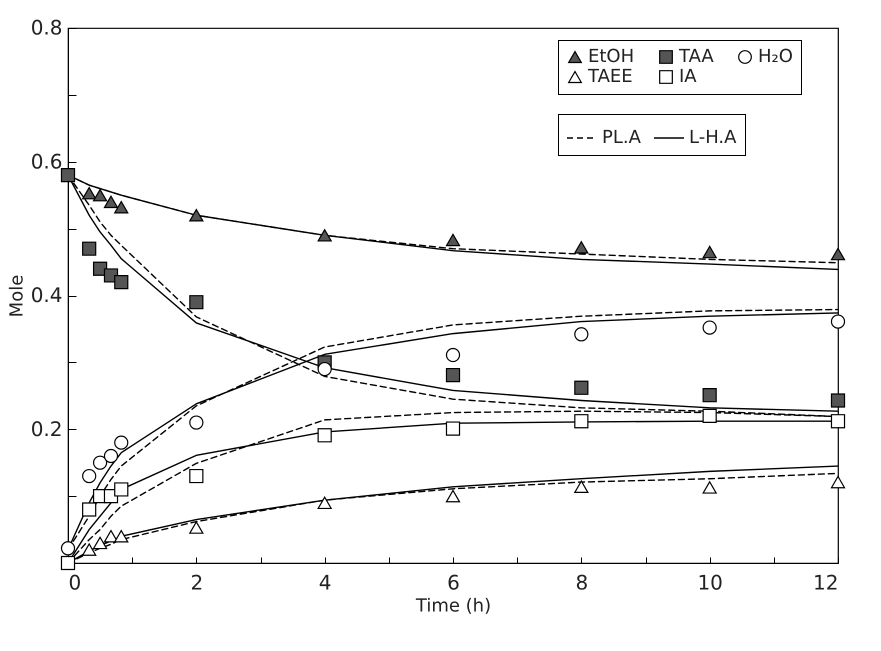  What do you see at coordinates (696, 56) in the screenshot?
I see `legend-label: TAA` at bounding box center [696, 56].